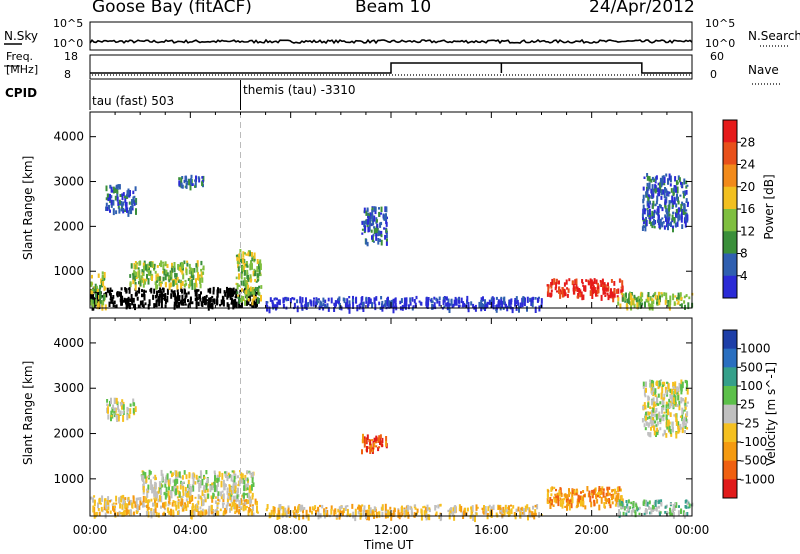 This screenshot has height=554, width=800. I want to click on velocity-colorbar-label: Velocity [m s^-1], so click(771, 414).